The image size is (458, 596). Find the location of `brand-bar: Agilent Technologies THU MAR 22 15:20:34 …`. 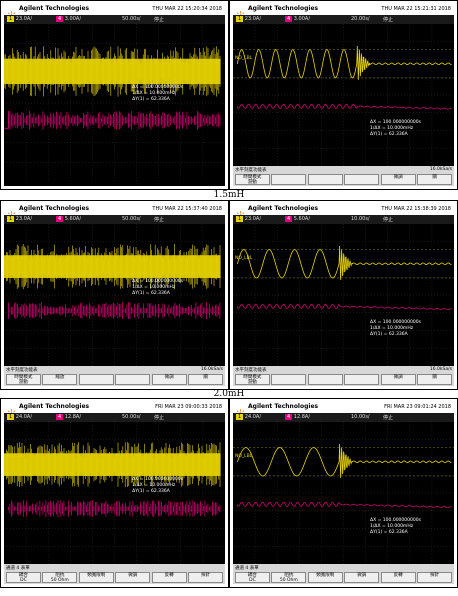

brand-bar: Agilent Technologies THU MAR 22 15:20:34 … is located at coordinates (114, 12).